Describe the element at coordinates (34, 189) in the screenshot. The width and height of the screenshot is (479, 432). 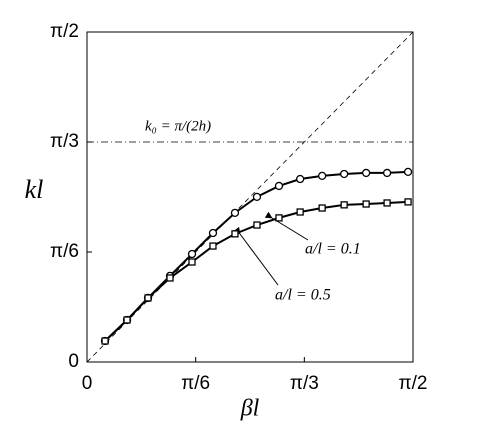
I see `y-axis-label: kl` at that location.